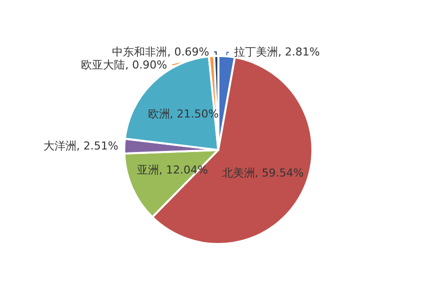 The image size is (441, 294). What do you see at coordinates (124, 65) in the screenshot?
I see `slice-label: 欧亚大陆, 0.90%` at bounding box center [124, 65].